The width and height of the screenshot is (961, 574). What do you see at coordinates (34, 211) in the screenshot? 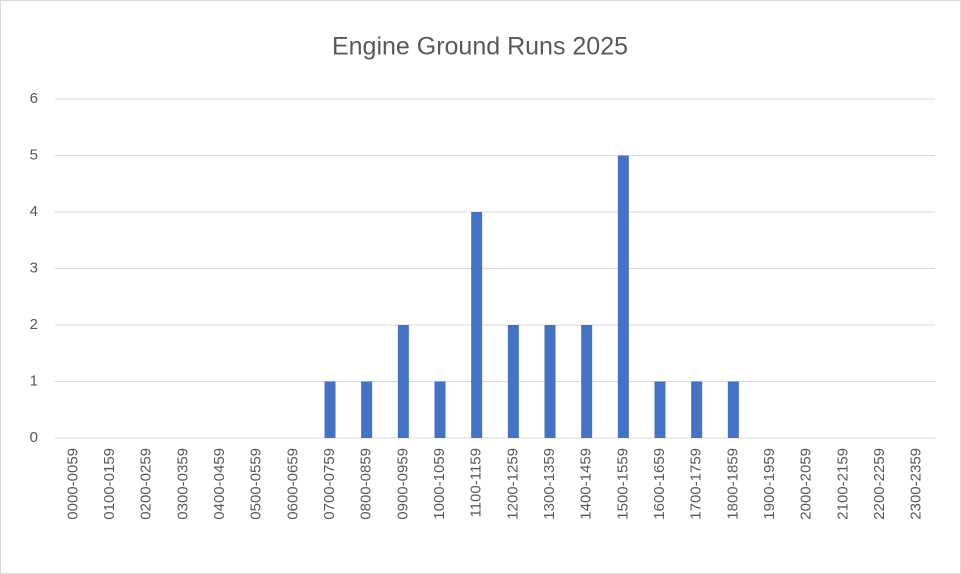
I see `y-tick-label: 4` at bounding box center [34, 211].